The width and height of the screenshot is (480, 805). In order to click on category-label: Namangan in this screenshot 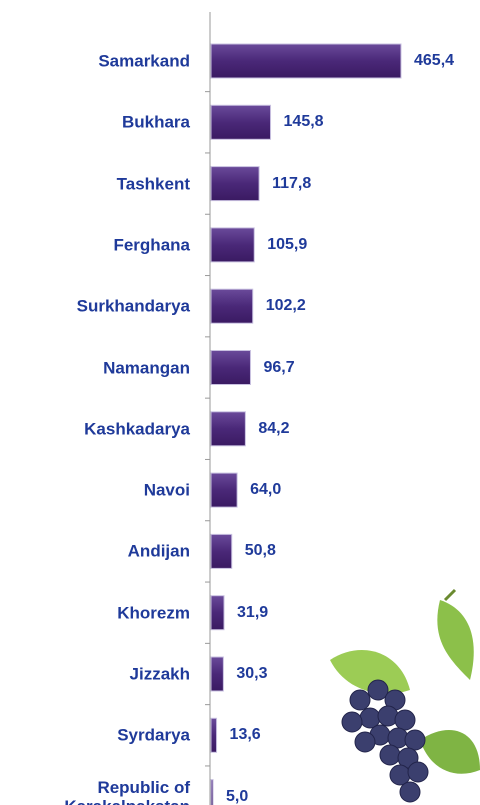, I will do `click(146, 367)`.